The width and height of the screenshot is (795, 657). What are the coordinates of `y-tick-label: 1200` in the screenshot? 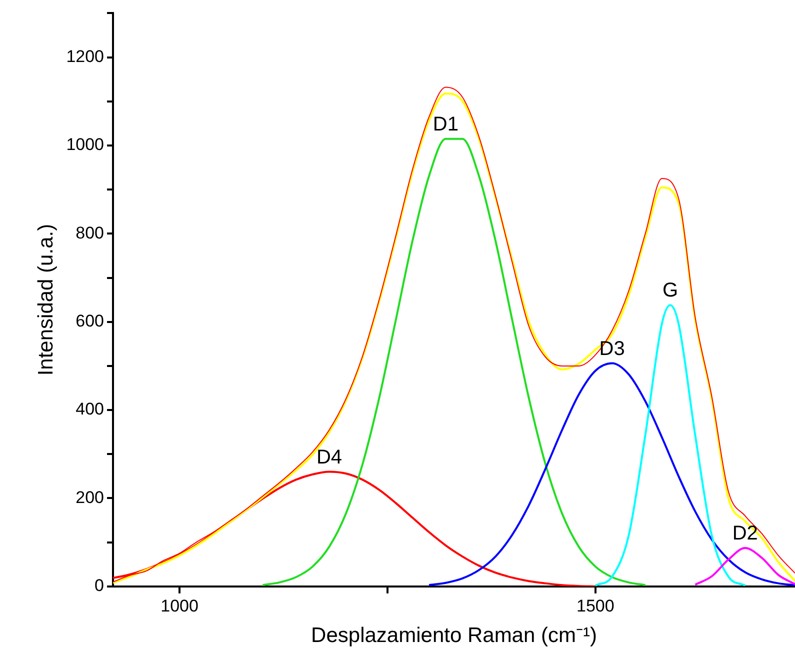 It's located at (85, 56).